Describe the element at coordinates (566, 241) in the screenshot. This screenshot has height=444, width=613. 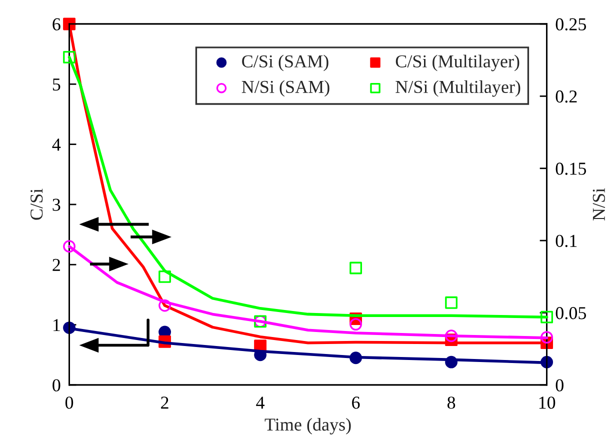
I see `y2-tick-label: 0.1` at that location.